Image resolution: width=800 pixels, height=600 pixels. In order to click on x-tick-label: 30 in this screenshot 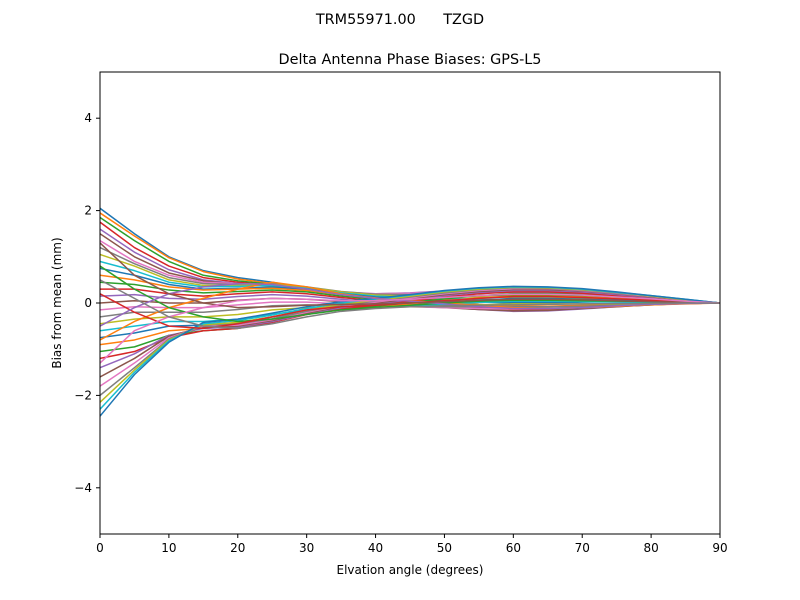, I will do `click(306, 548)`.